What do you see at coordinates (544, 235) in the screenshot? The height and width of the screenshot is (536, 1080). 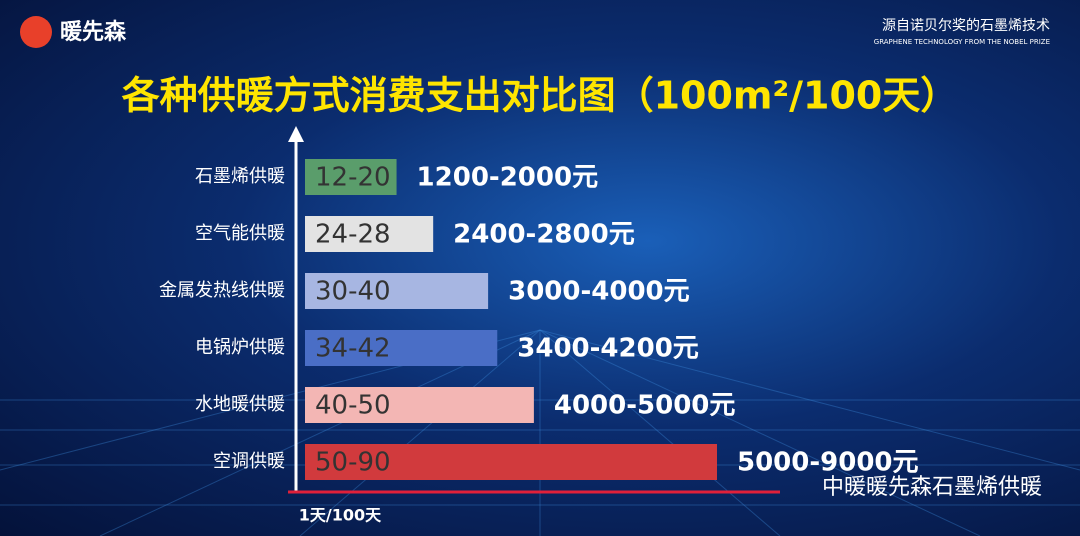 I see `cost-label: 2400-2800元` at bounding box center [544, 235].